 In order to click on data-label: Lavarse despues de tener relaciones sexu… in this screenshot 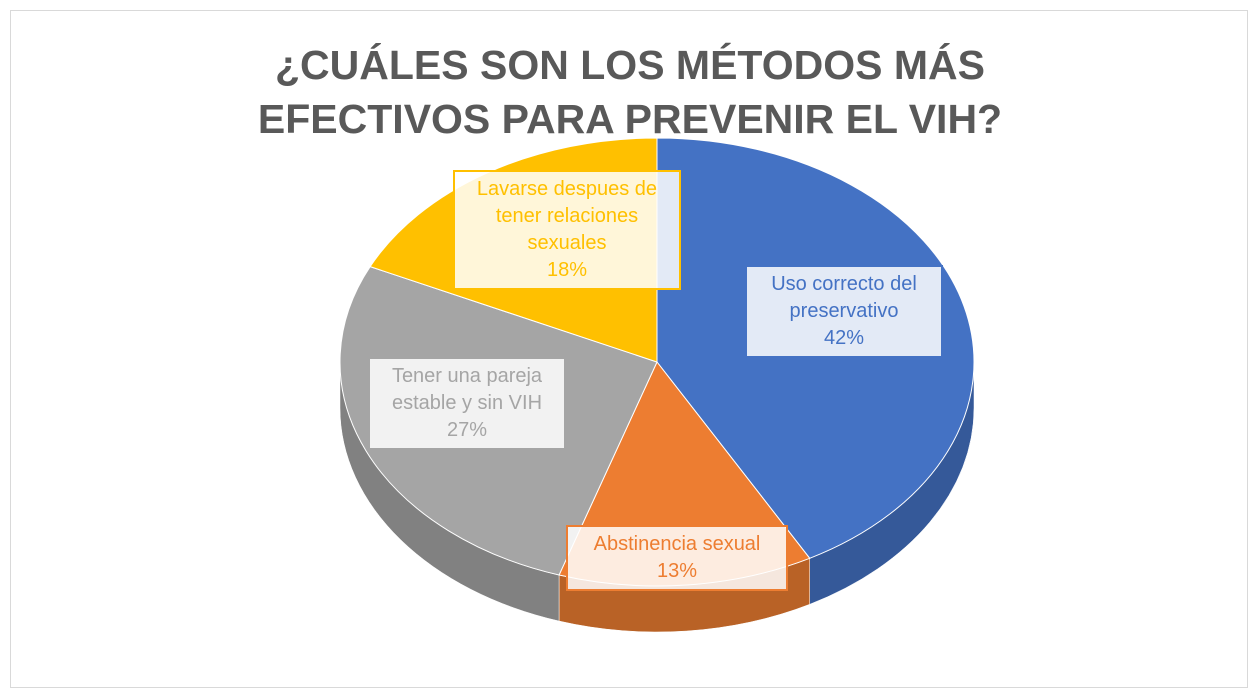, I will do `click(567, 230)`.